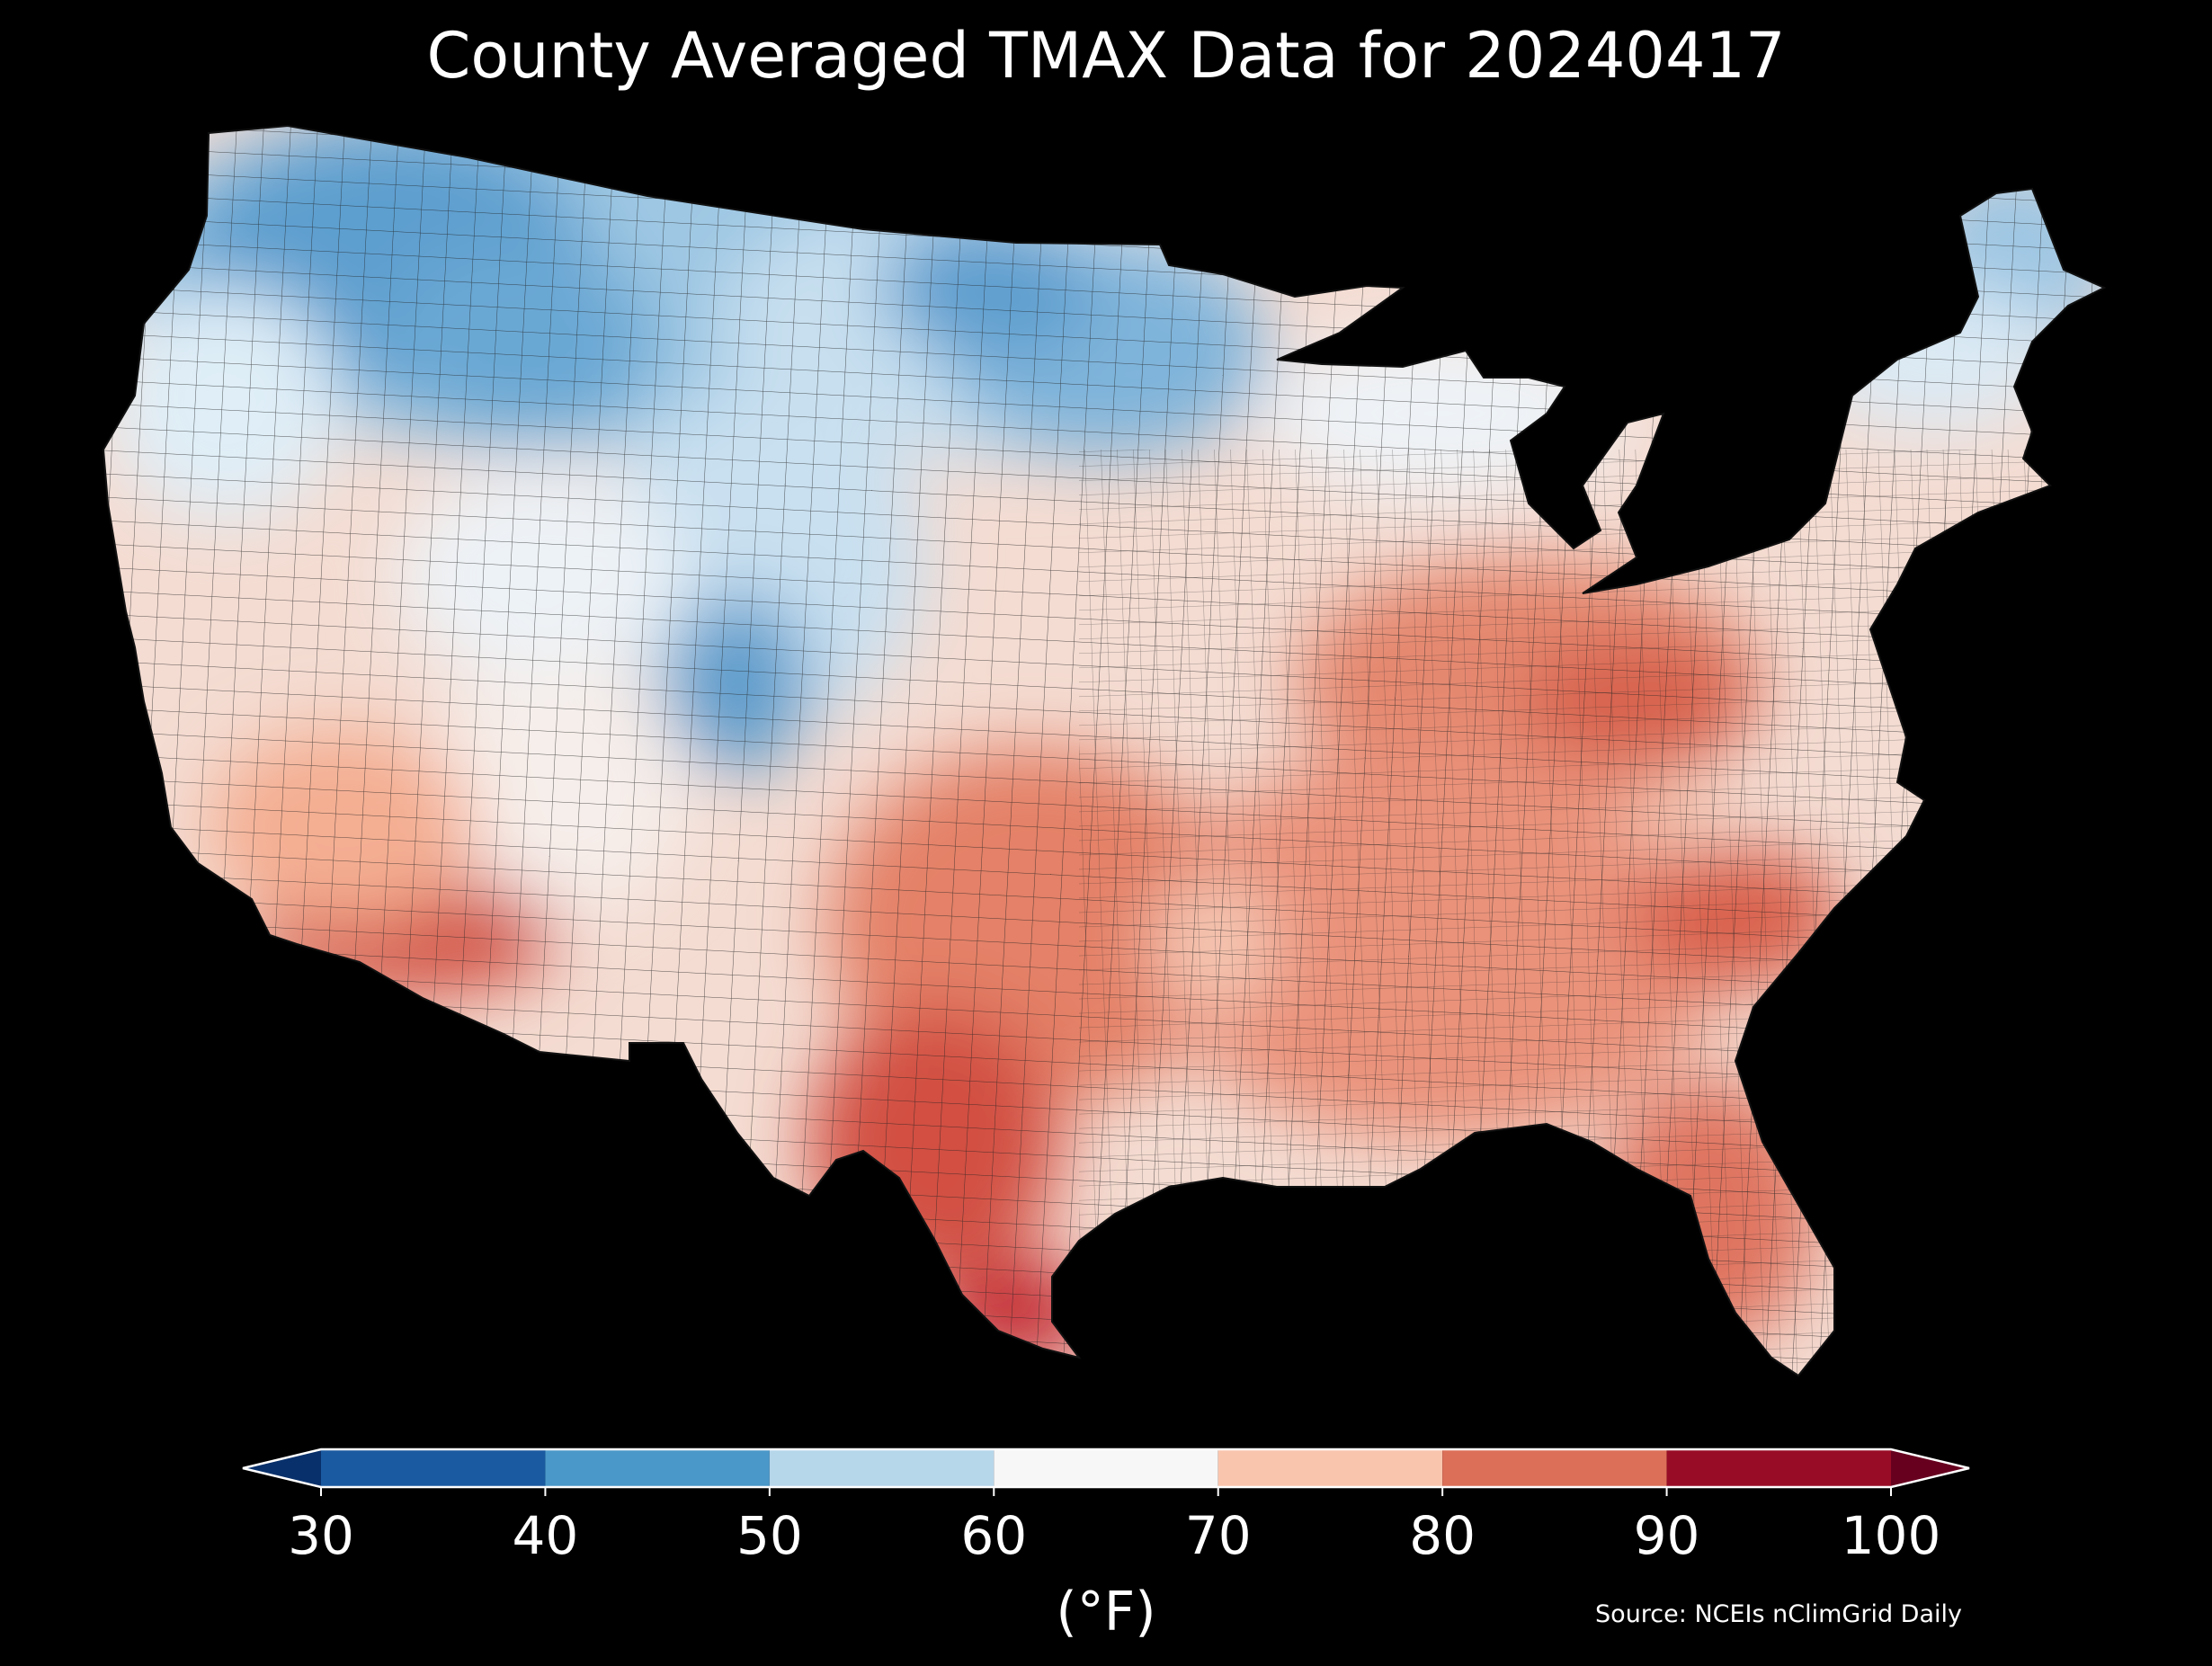 This screenshot has height=1666, width=2212. I want to click on colorbar-tick-label: 50, so click(769, 1535).